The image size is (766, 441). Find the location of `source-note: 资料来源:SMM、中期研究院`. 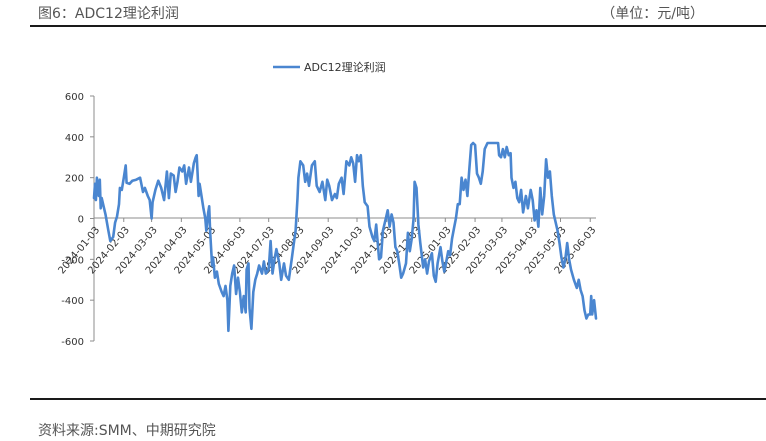

source-note: 资料来源:SMM、中期研究院 is located at coordinates (127, 431).